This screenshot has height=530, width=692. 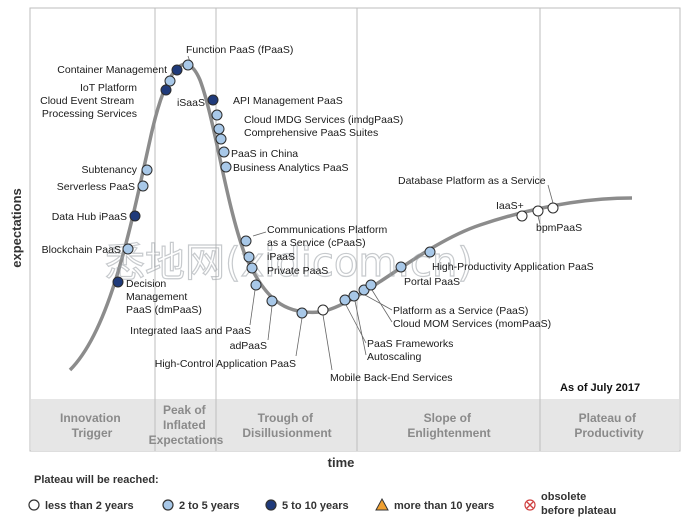 What do you see at coordinates (213, 100) in the screenshot?
I see `marker-isaas` at bounding box center [213, 100].